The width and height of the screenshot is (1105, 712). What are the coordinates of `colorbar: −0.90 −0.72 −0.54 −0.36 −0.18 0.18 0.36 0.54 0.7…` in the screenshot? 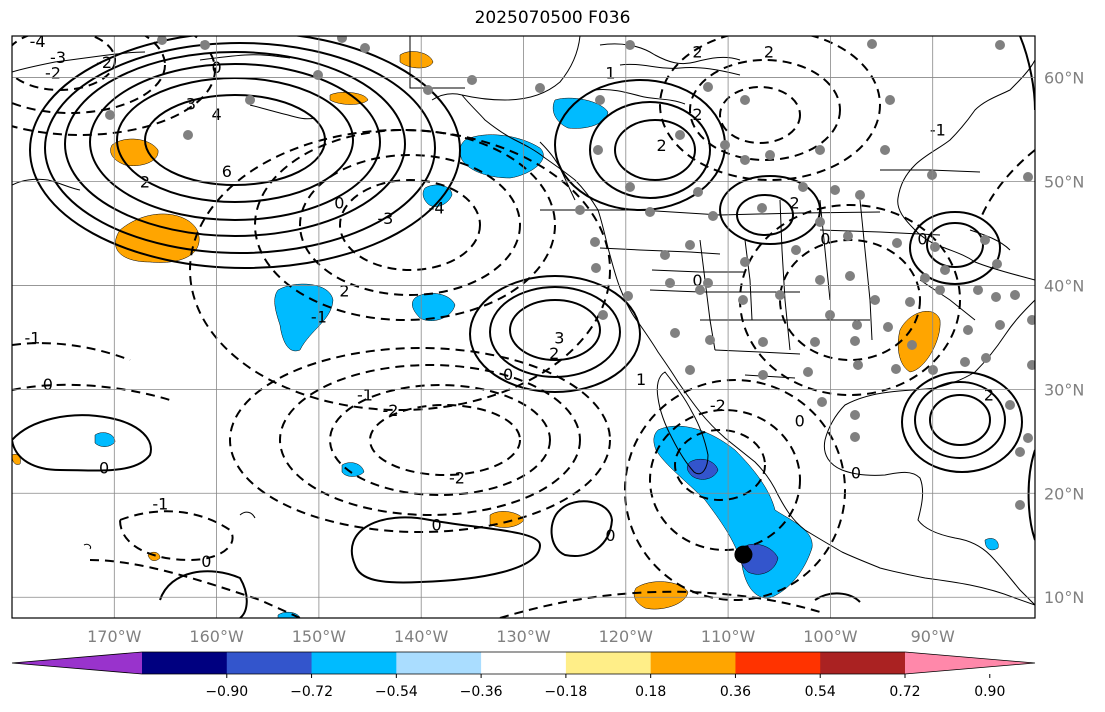 It's located at (523, 675).